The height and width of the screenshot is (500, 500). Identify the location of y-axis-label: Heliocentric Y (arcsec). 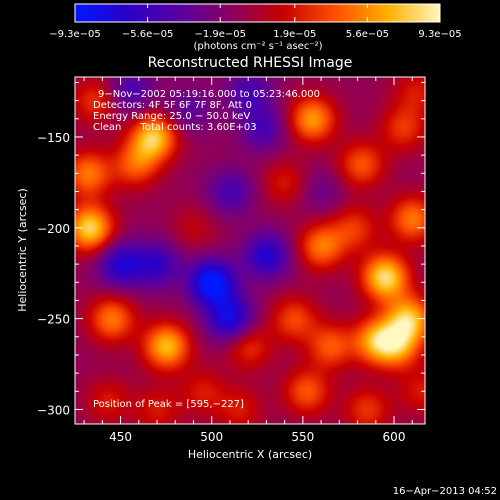
(22, 250).